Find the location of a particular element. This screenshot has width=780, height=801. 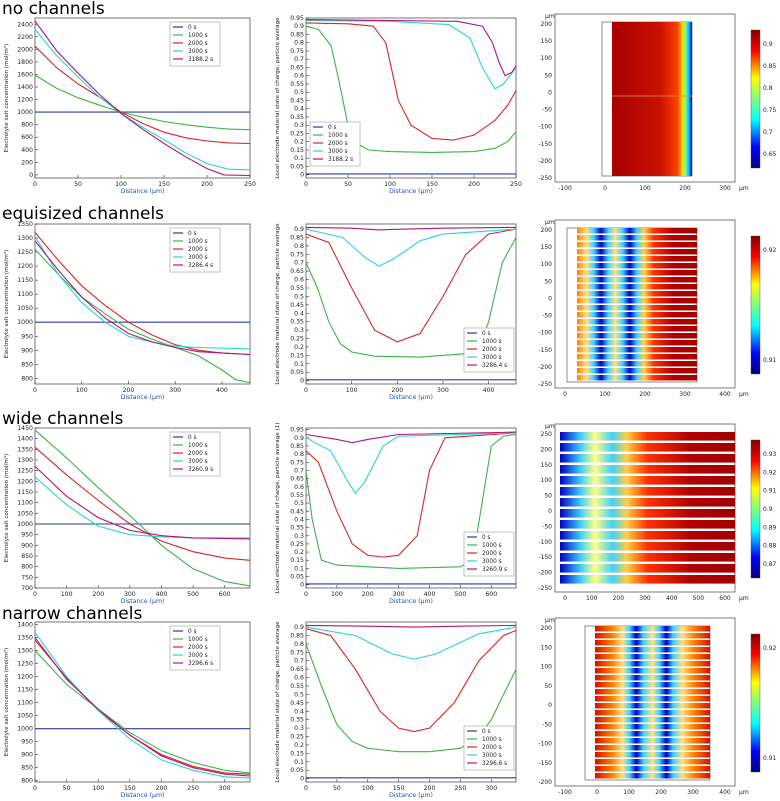

map-y-unit: µm is located at coordinates (550, 222).